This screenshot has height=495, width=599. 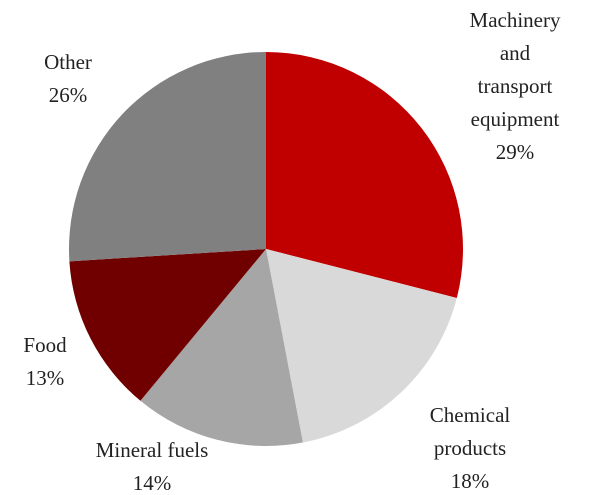 I want to click on slice-label: Machinery and transport equipment 29%, so click(x=515, y=86).